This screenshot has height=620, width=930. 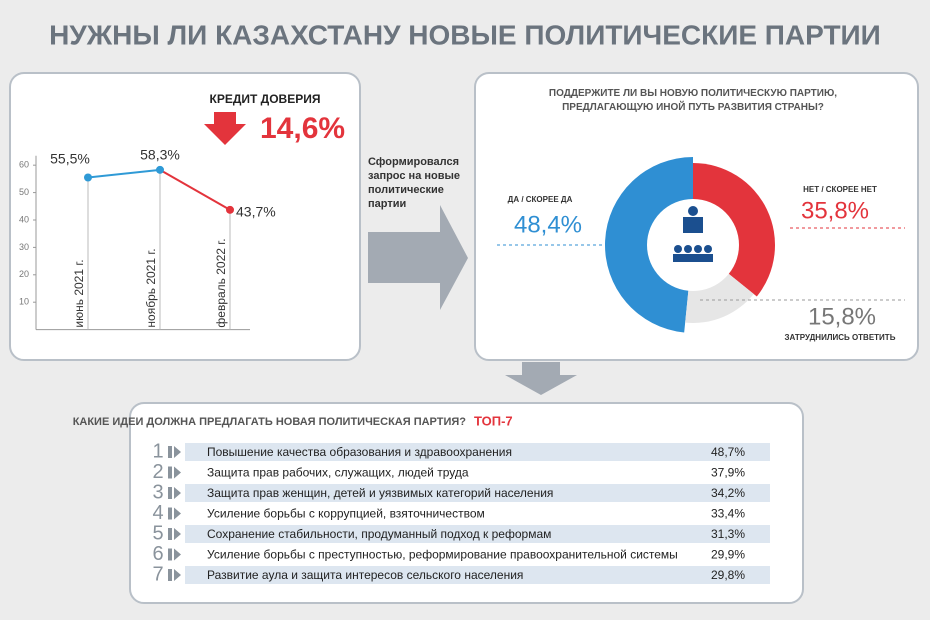 I want to click on value-label: 34,2%, so click(x=728, y=493).